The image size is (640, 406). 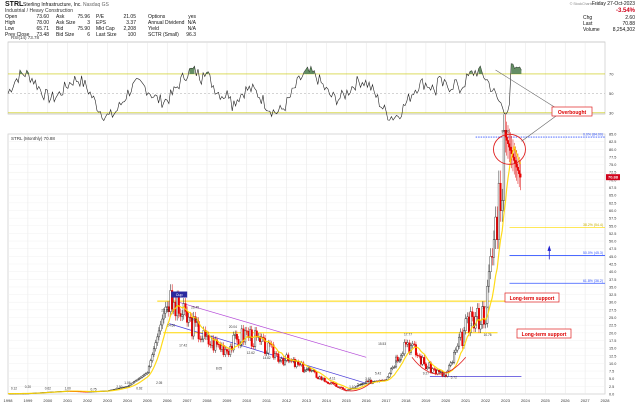 I want to click on y-tick-label: 27.5, so click(x=612, y=310).